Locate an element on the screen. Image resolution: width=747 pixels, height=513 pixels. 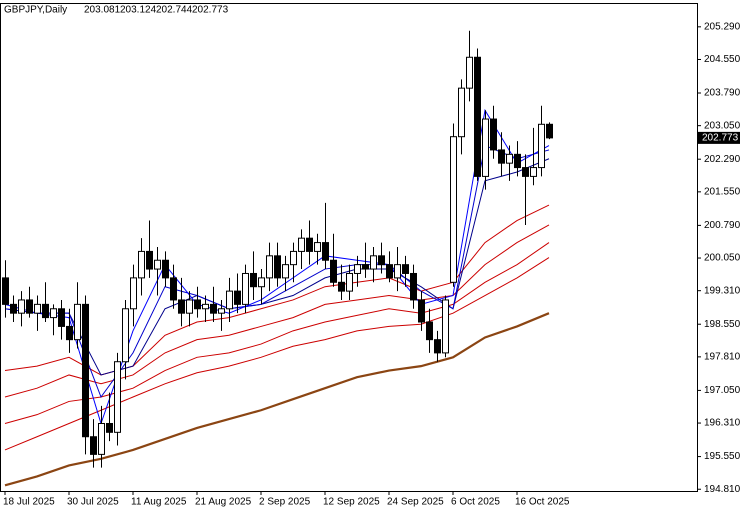
y-tick-label: 202.290 is located at coordinates (722, 159).